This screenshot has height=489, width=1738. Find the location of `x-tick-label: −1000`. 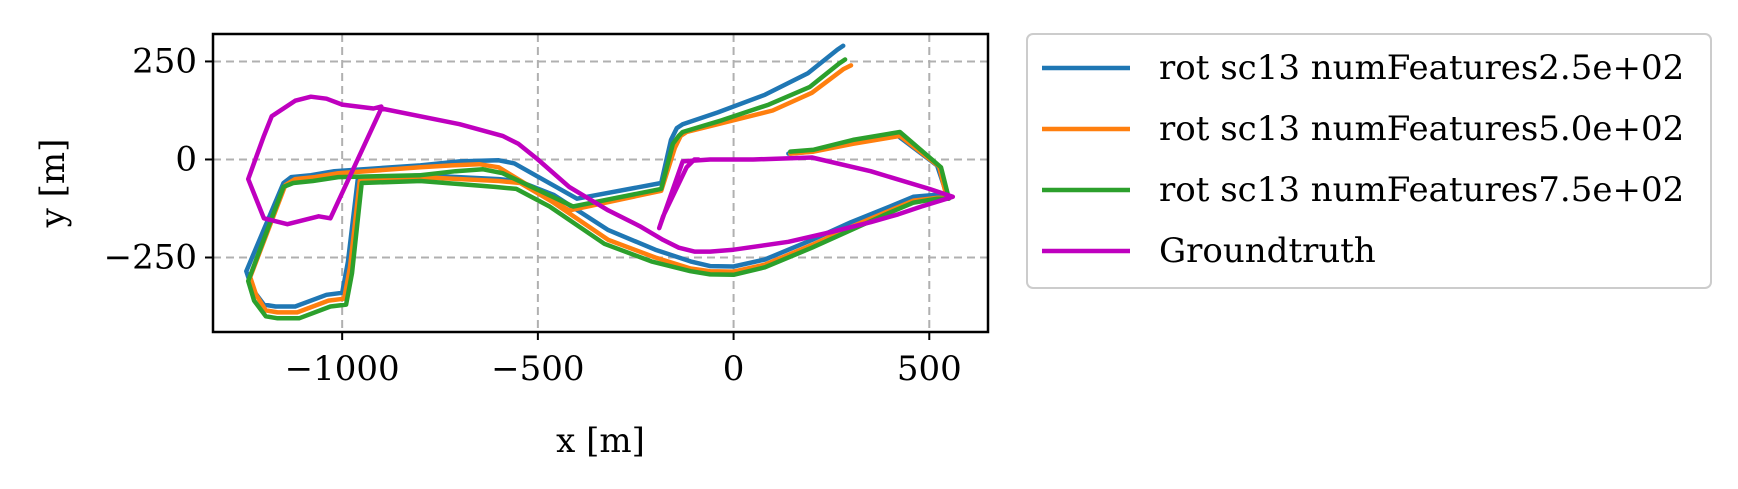

x-tick-label: −1000 is located at coordinates (342, 369).